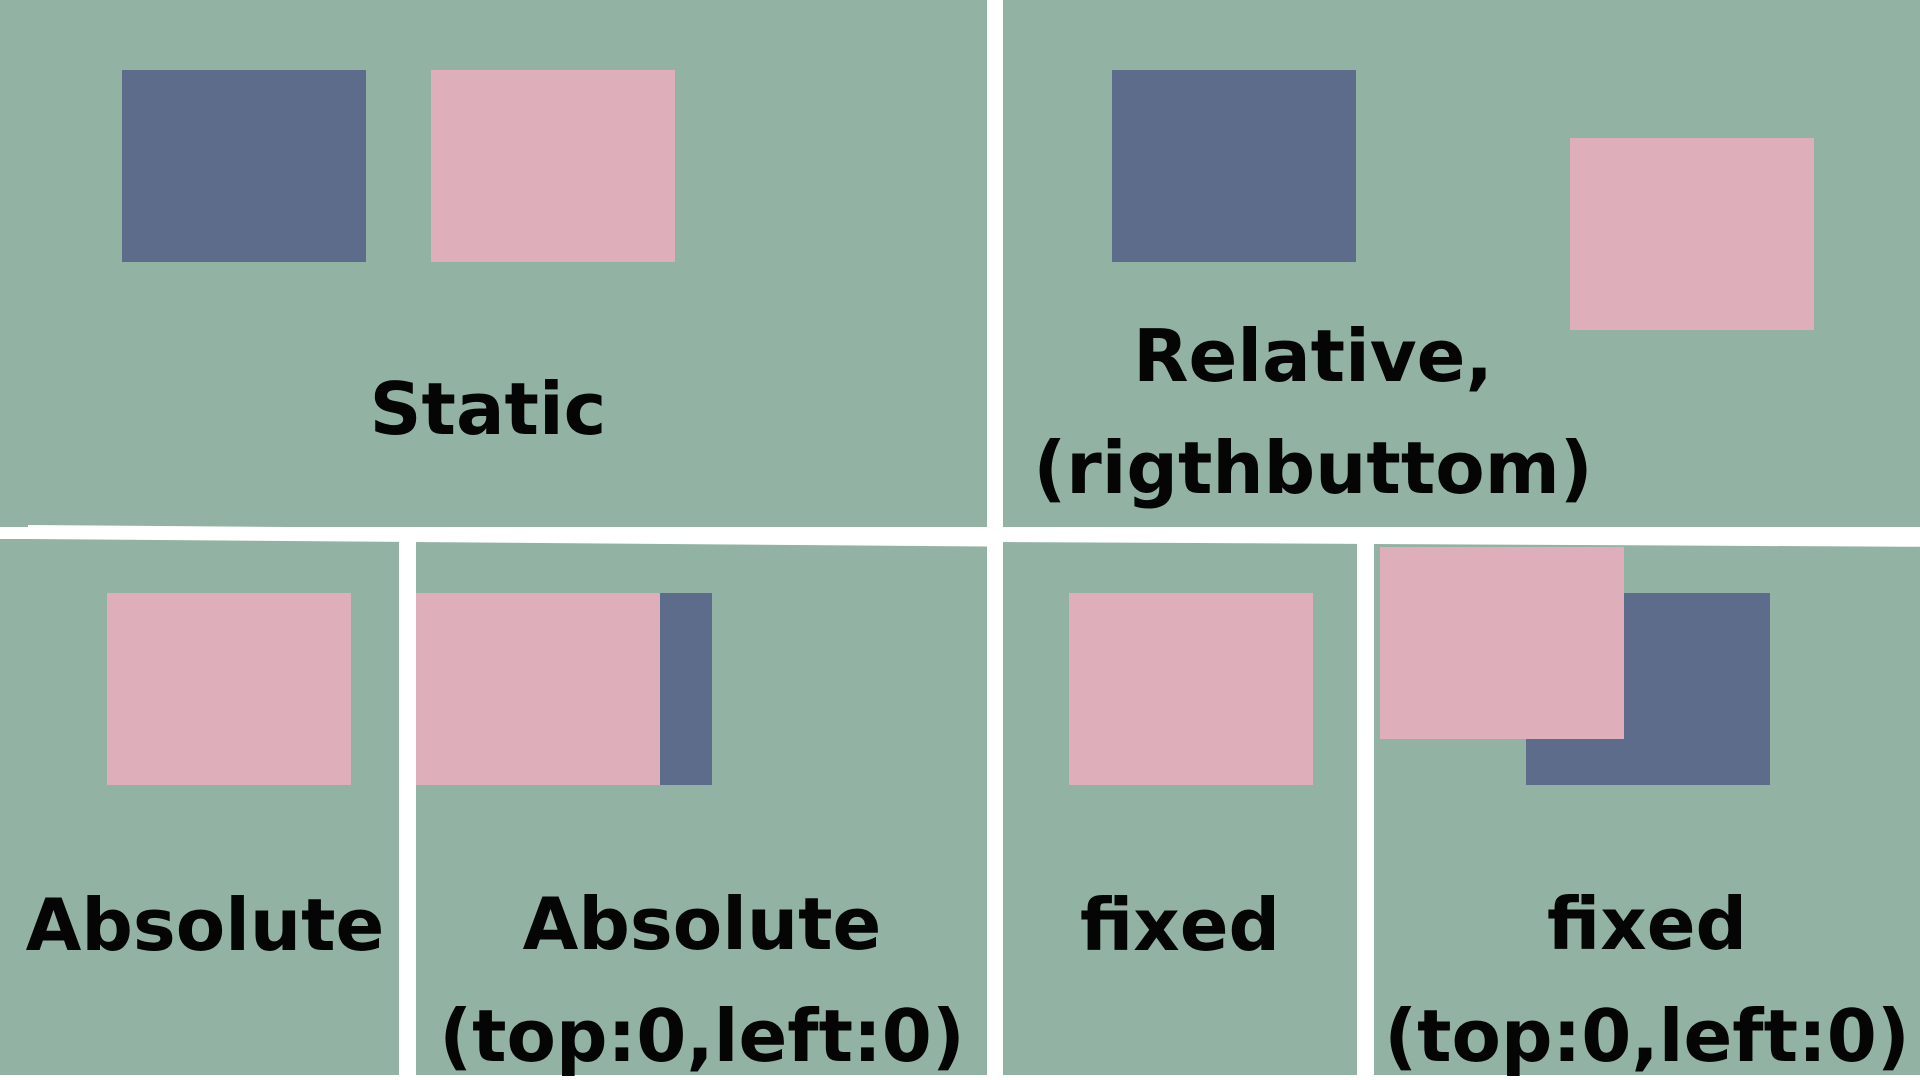 The image size is (1920, 1080). I want to click on fixed-label: fixed, so click(1180, 925).